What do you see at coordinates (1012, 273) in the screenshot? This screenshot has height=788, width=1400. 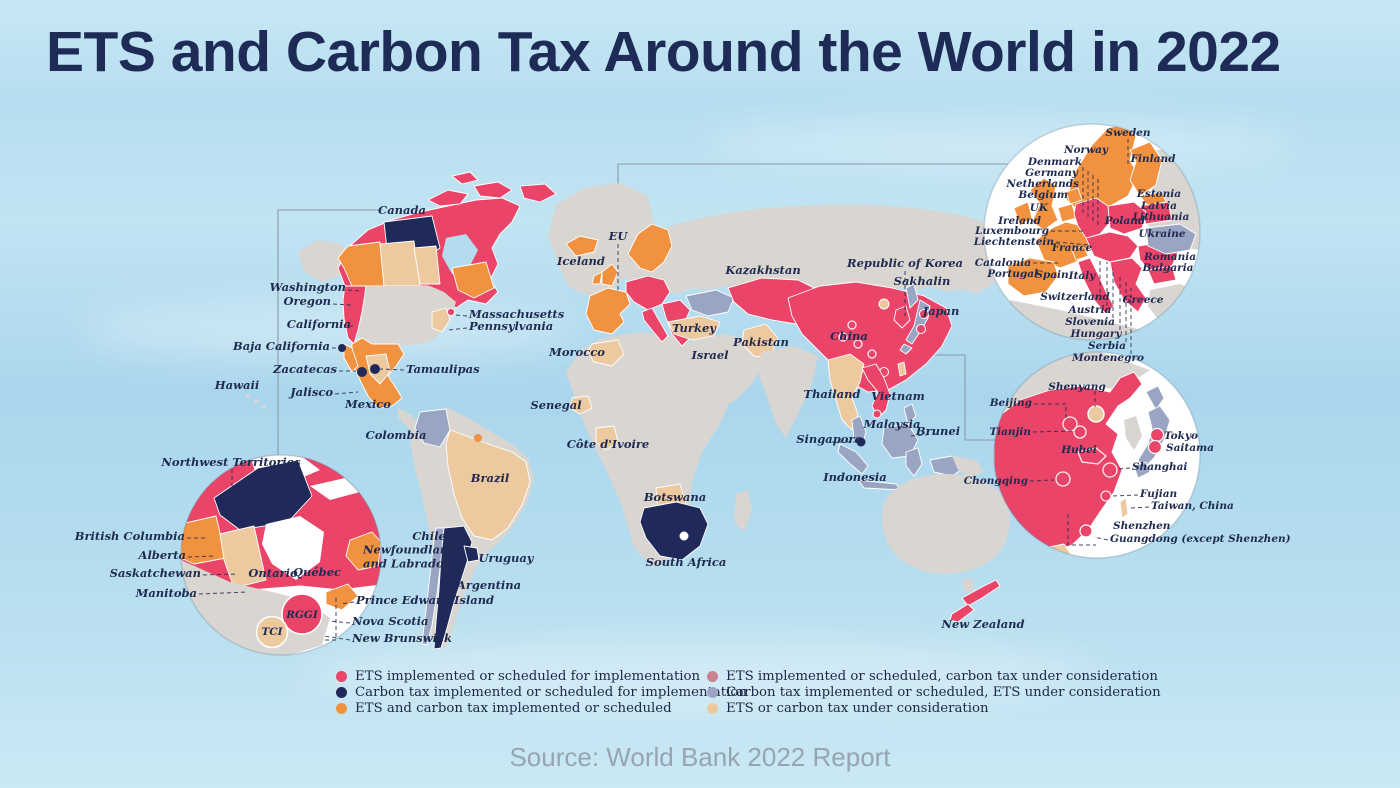 I see `map-label: Portugal` at bounding box center [1012, 273].